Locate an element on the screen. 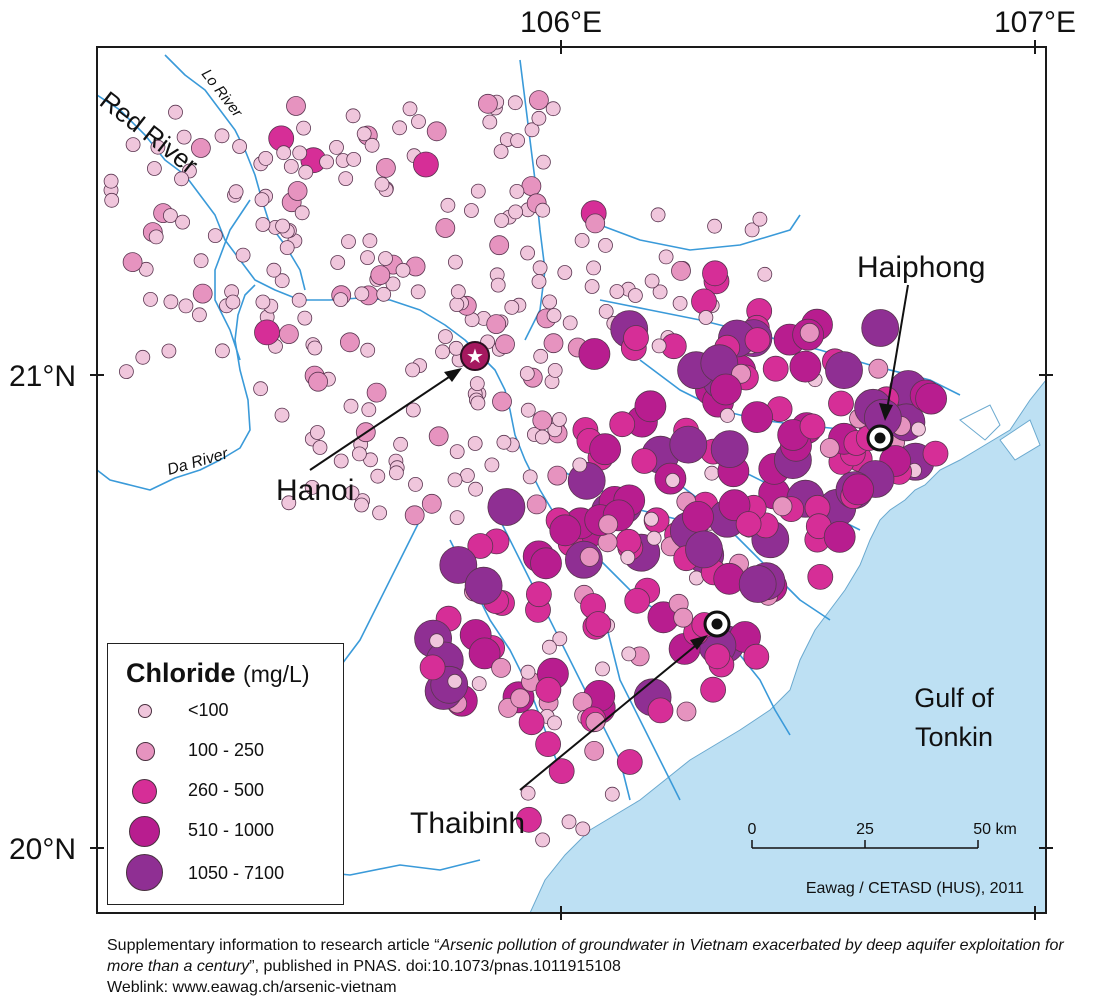  lat-label-21: 21°N is located at coordinates (42, 376).